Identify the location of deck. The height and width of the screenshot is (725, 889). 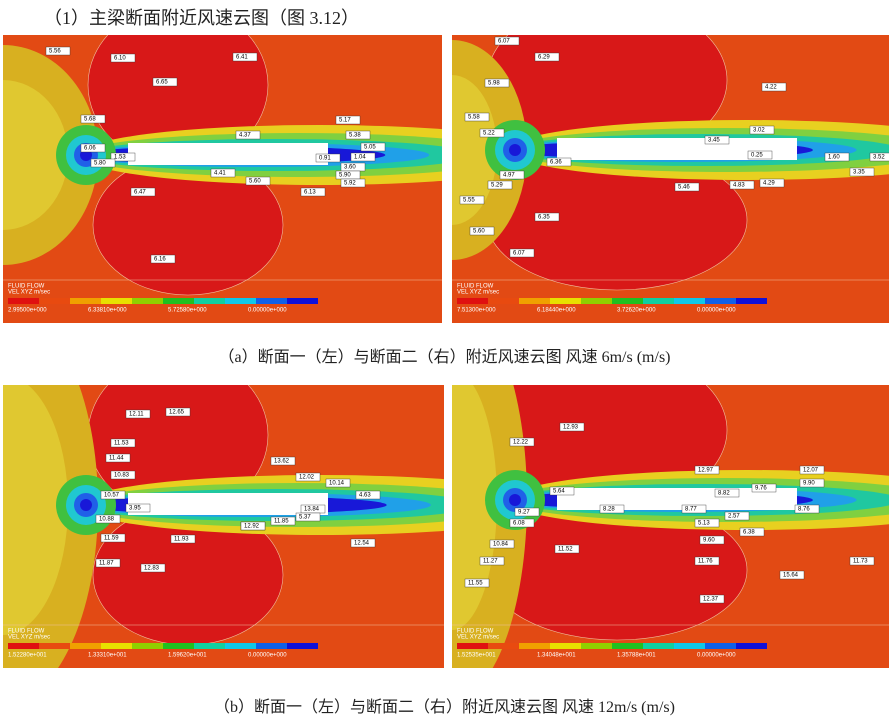
(677, 149).